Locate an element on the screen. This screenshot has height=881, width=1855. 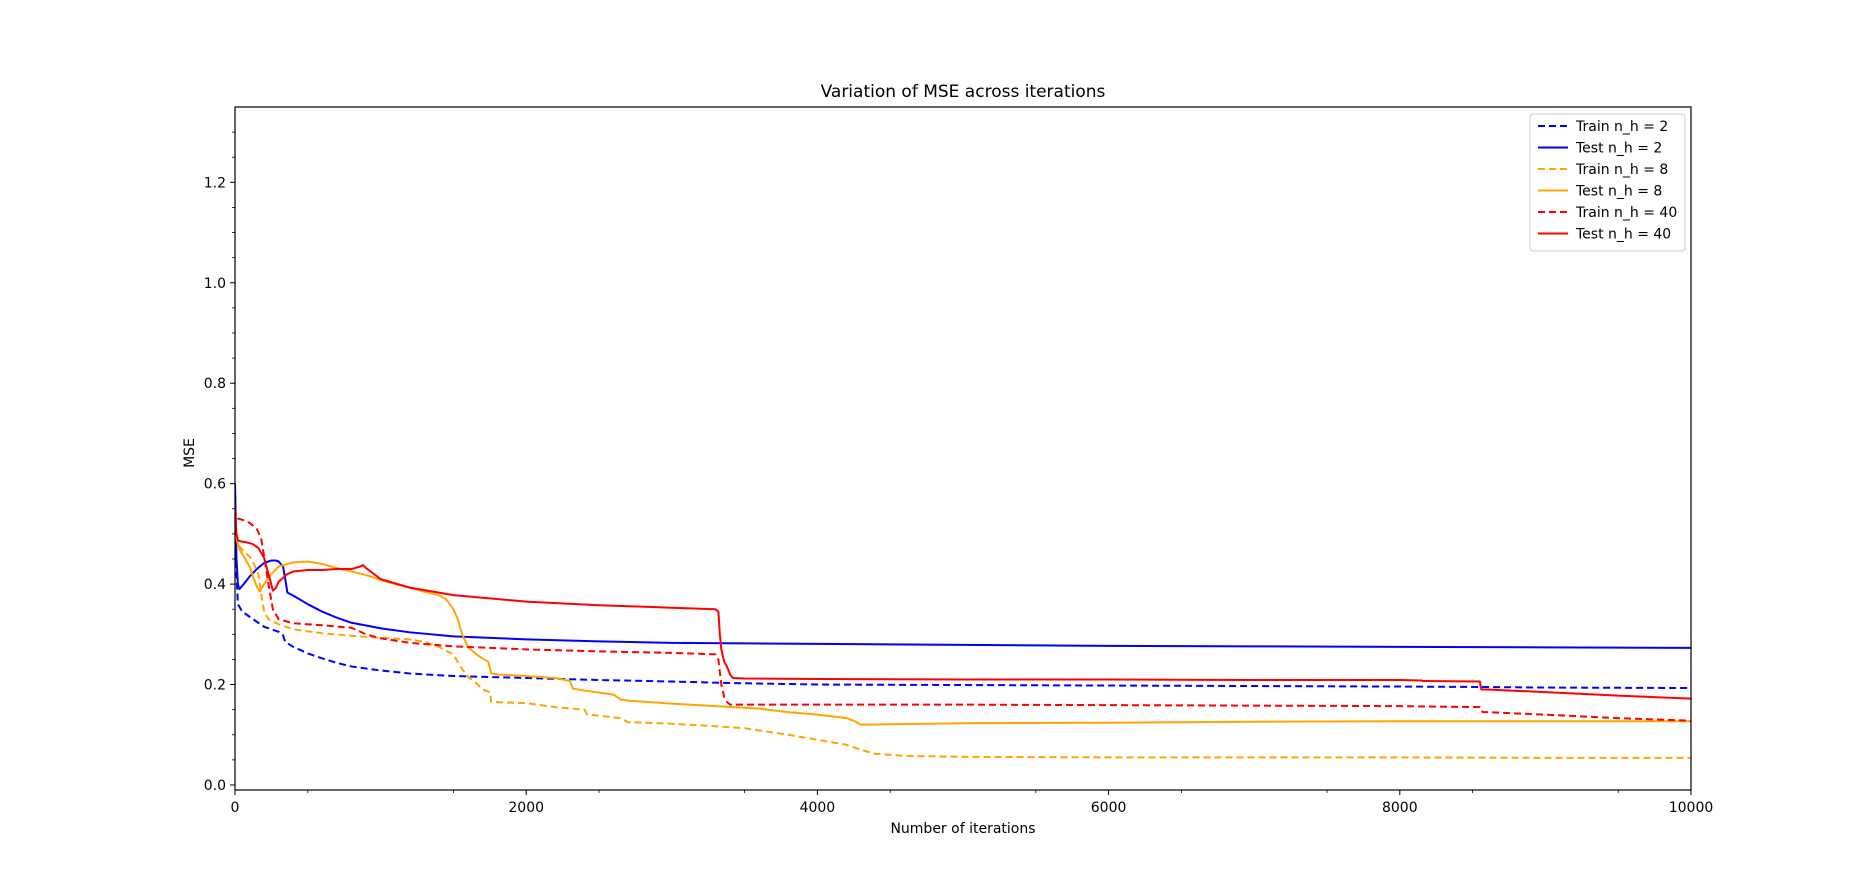
legend-label: Test n_h = 8 is located at coordinates (1618, 192).